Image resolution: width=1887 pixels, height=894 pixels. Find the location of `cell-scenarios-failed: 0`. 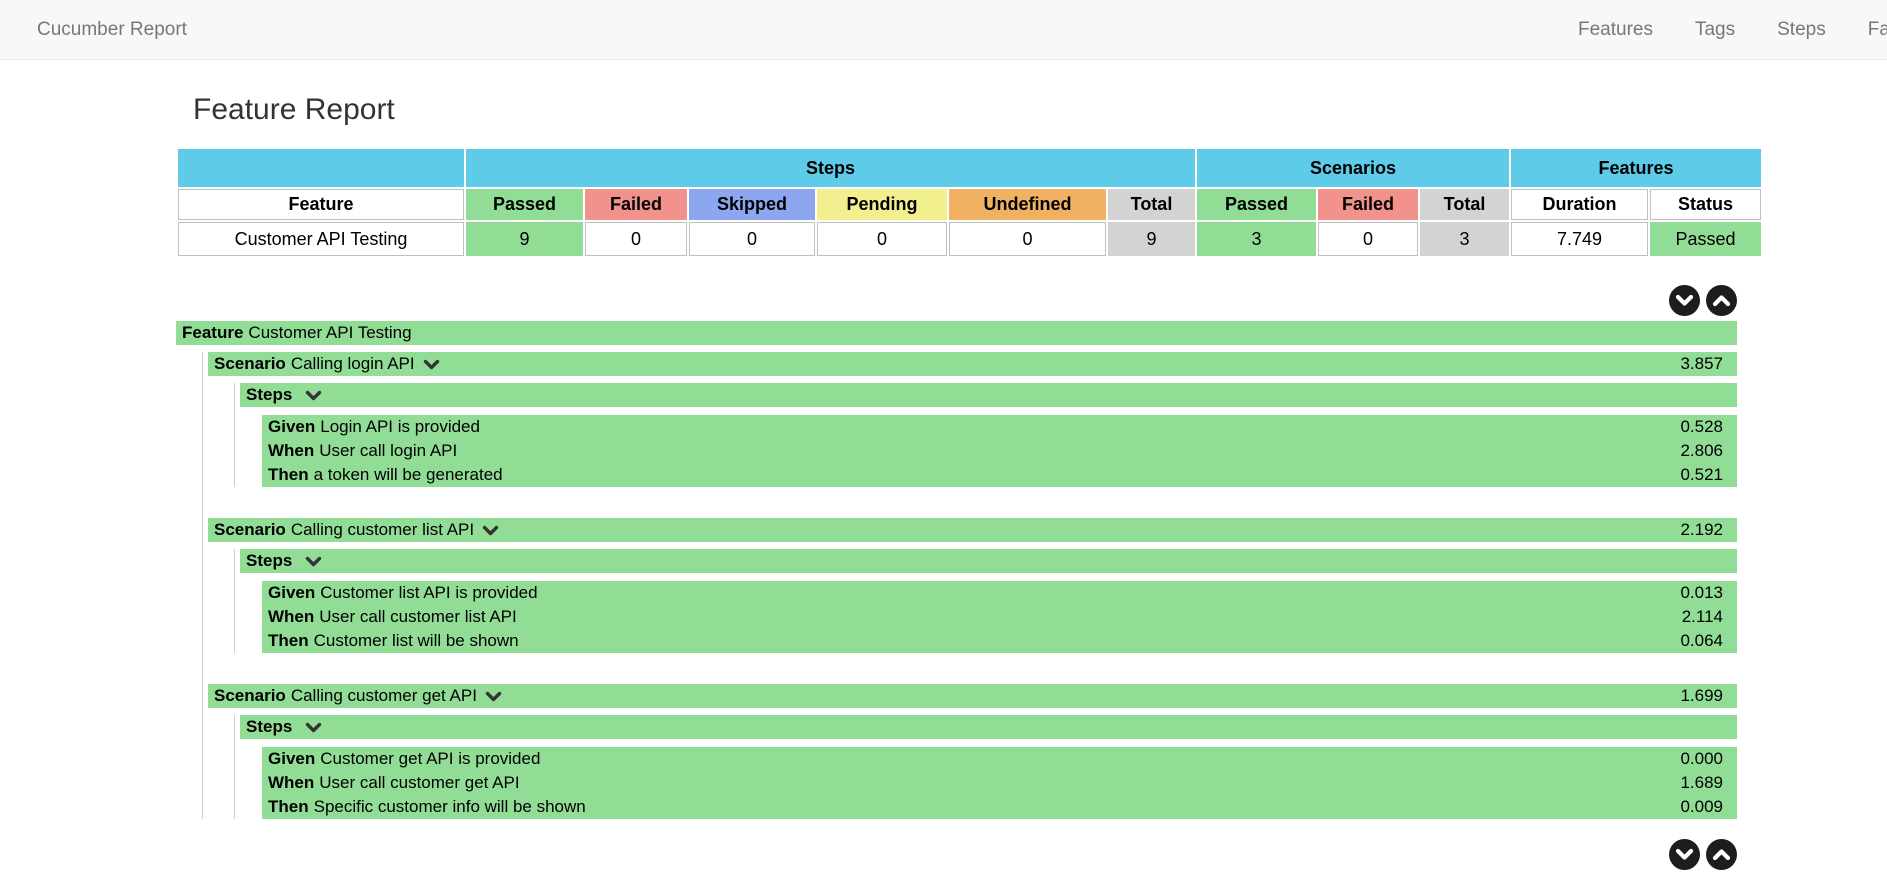

cell-scenarios-failed: 0 is located at coordinates (1368, 239).